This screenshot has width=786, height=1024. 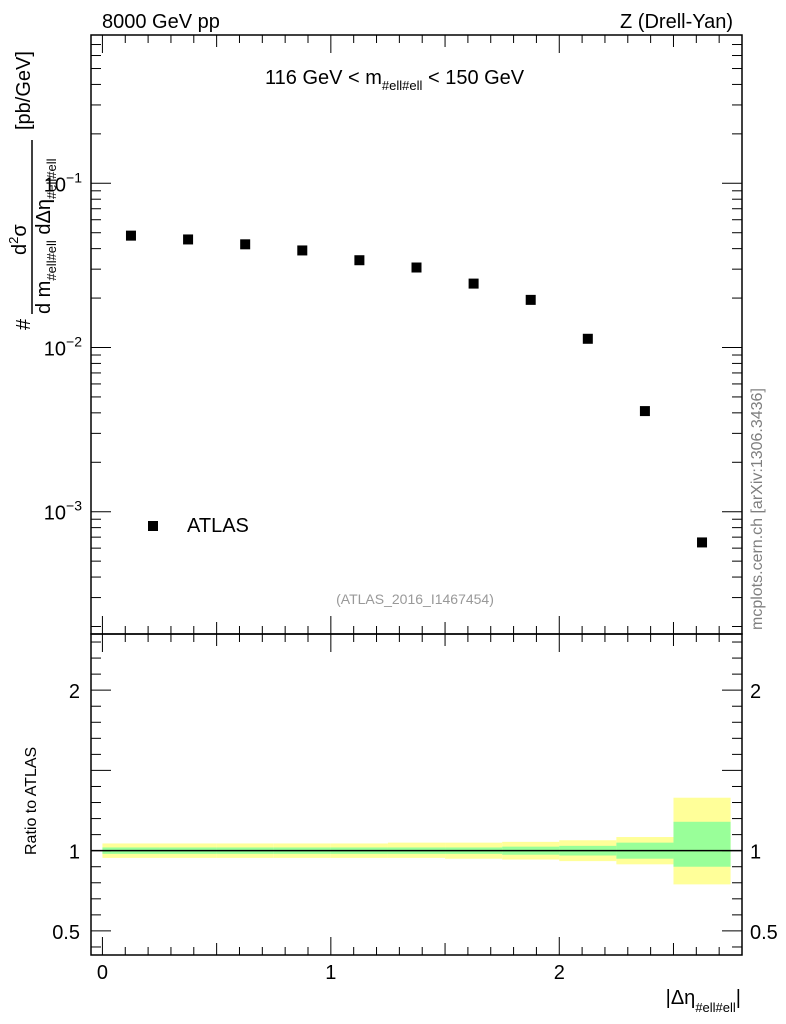 I want to click on ratio-y-tick-label-right: 2, so click(x=755, y=692).